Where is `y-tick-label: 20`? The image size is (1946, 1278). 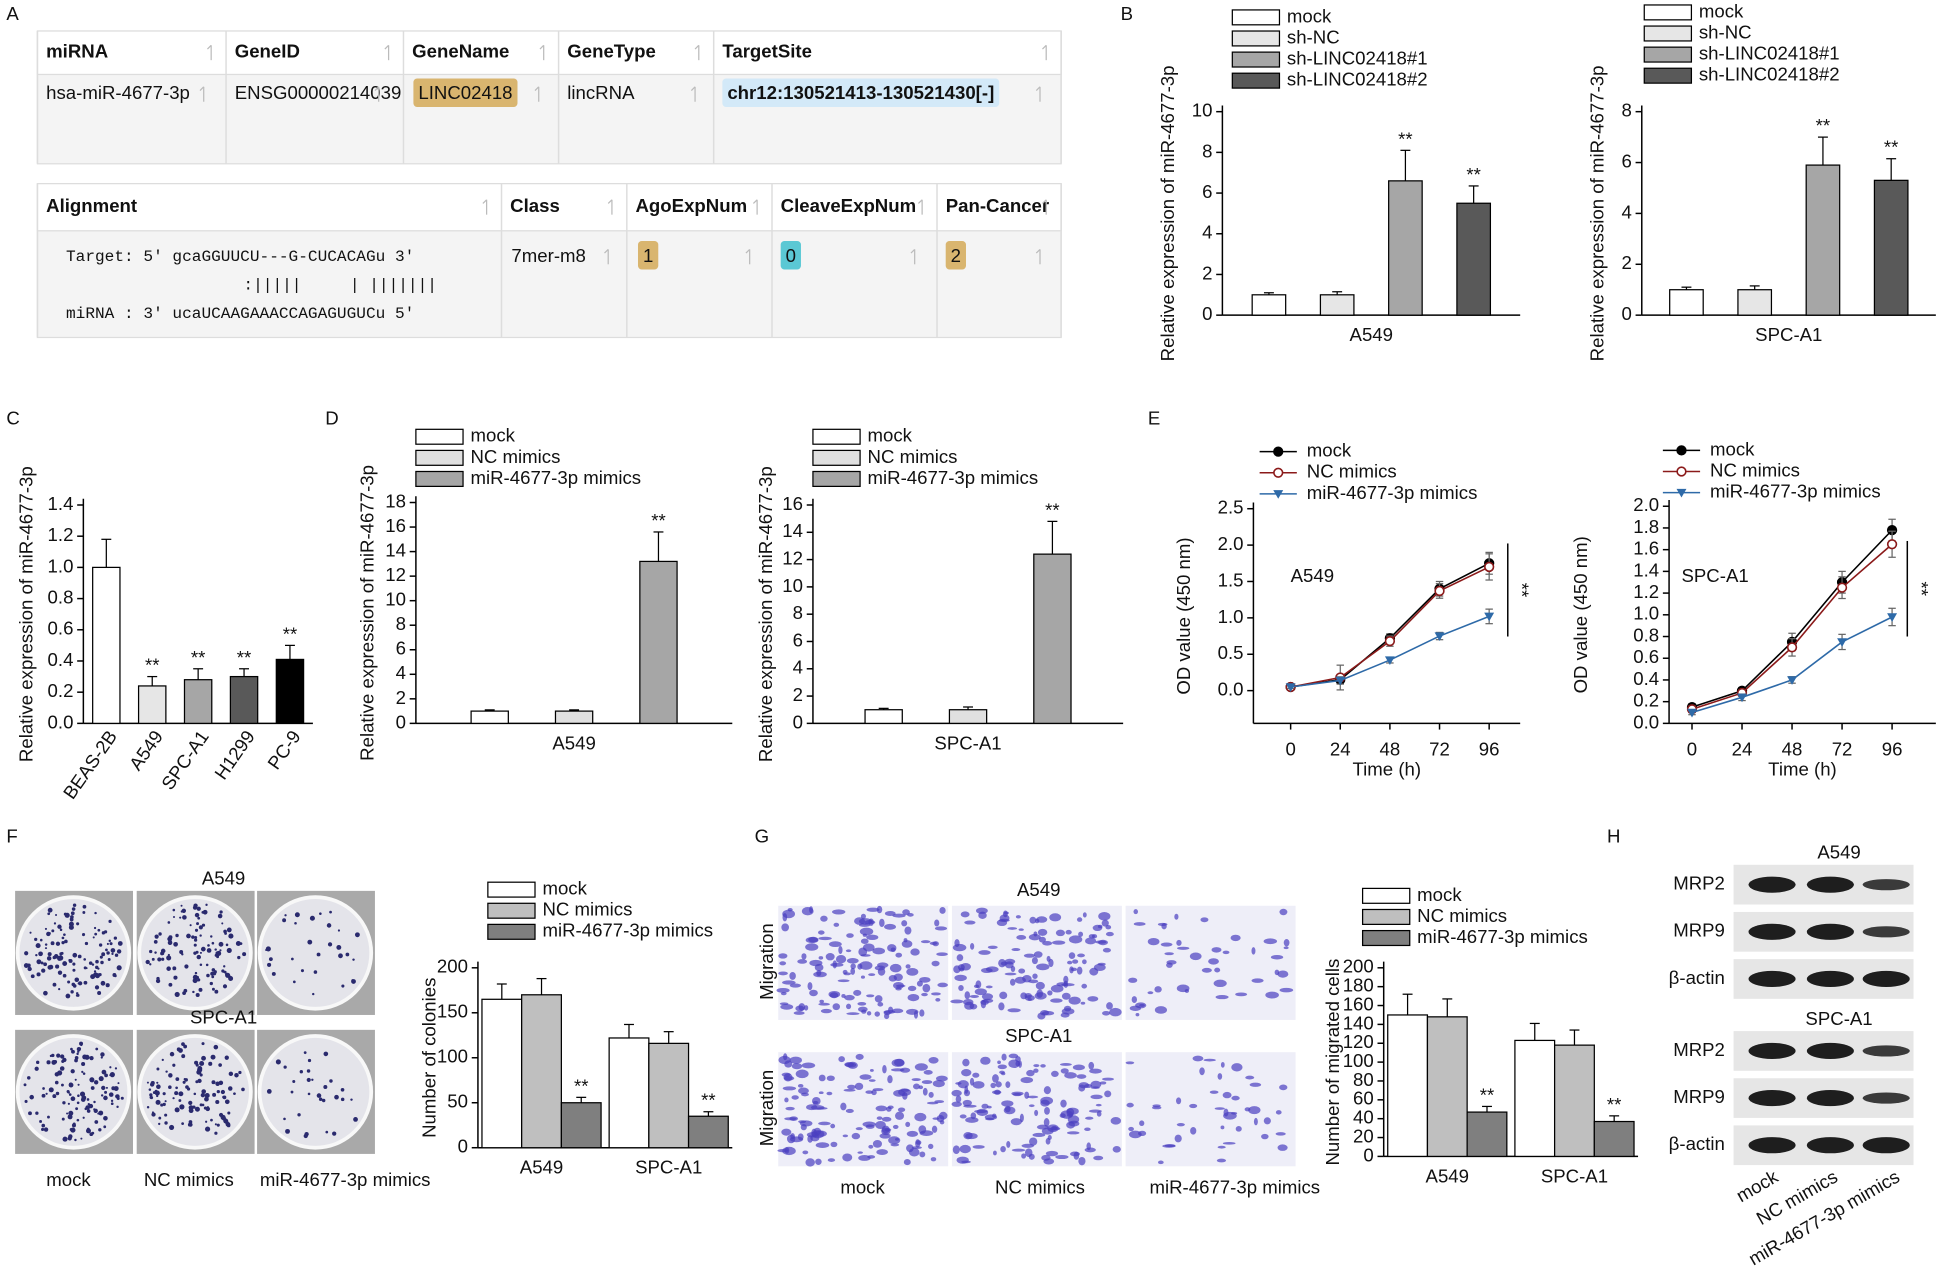 y-tick-label: 20 is located at coordinates (1363, 1135).